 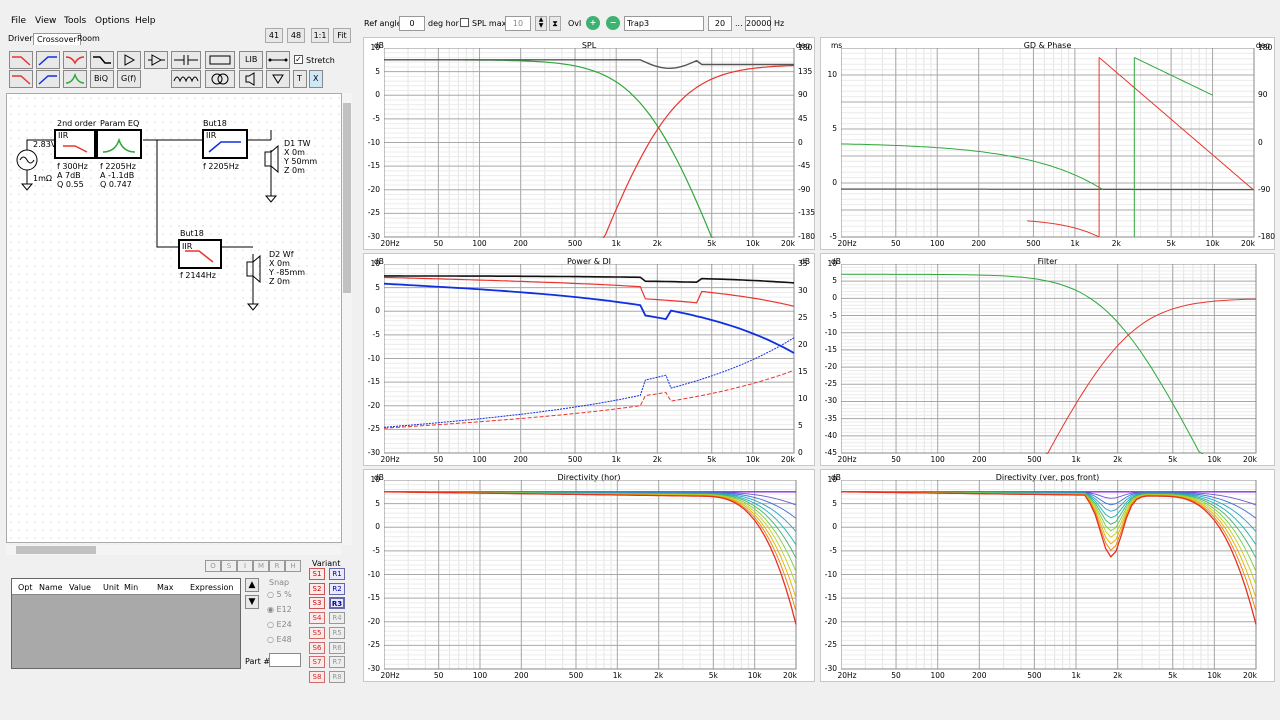 What do you see at coordinates (590, 545) in the screenshot?
I see `directivity-curve` at bounding box center [590, 545].